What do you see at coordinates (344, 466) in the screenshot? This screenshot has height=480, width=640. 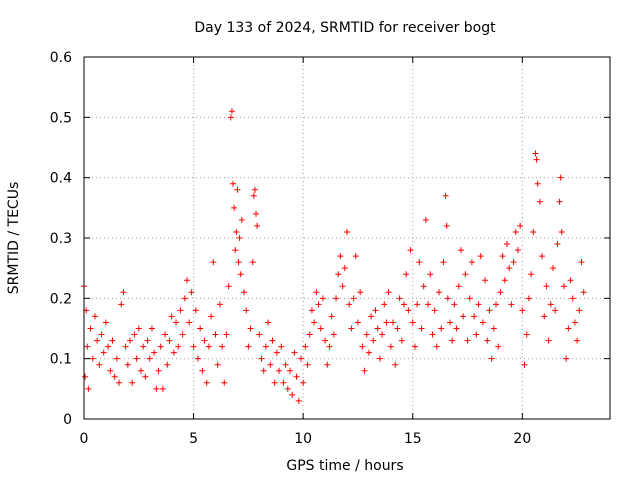 I see `x-axis-label: GPS time / hours` at bounding box center [344, 466].